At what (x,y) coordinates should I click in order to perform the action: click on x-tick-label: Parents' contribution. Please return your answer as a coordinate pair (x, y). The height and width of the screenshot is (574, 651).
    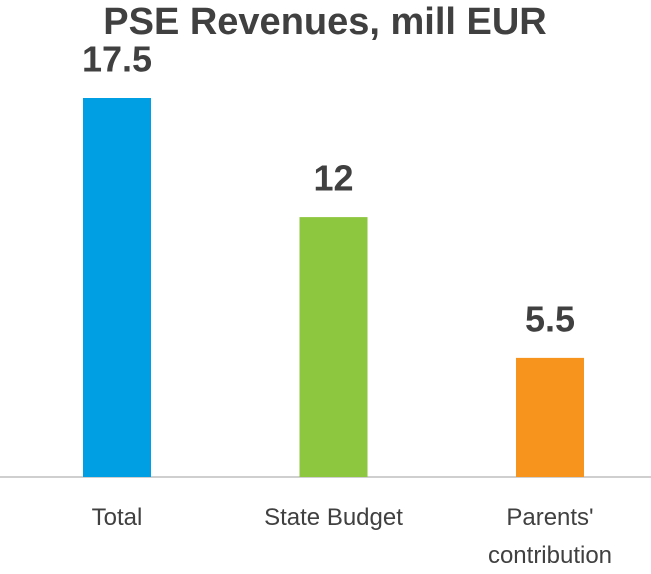
    Looking at the image, I should click on (550, 536).